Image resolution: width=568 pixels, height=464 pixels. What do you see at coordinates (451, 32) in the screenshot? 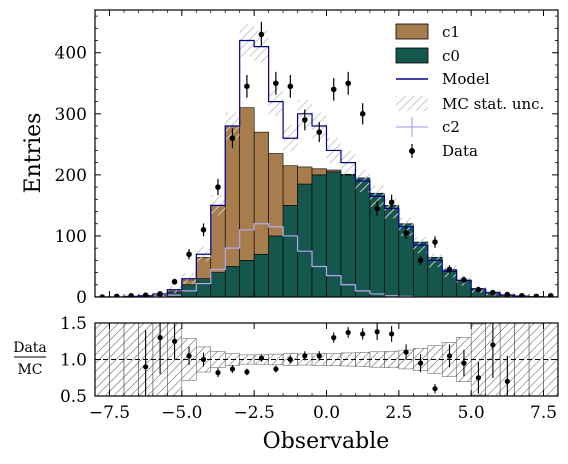
I see `legend-label-c1: c1` at bounding box center [451, 32].